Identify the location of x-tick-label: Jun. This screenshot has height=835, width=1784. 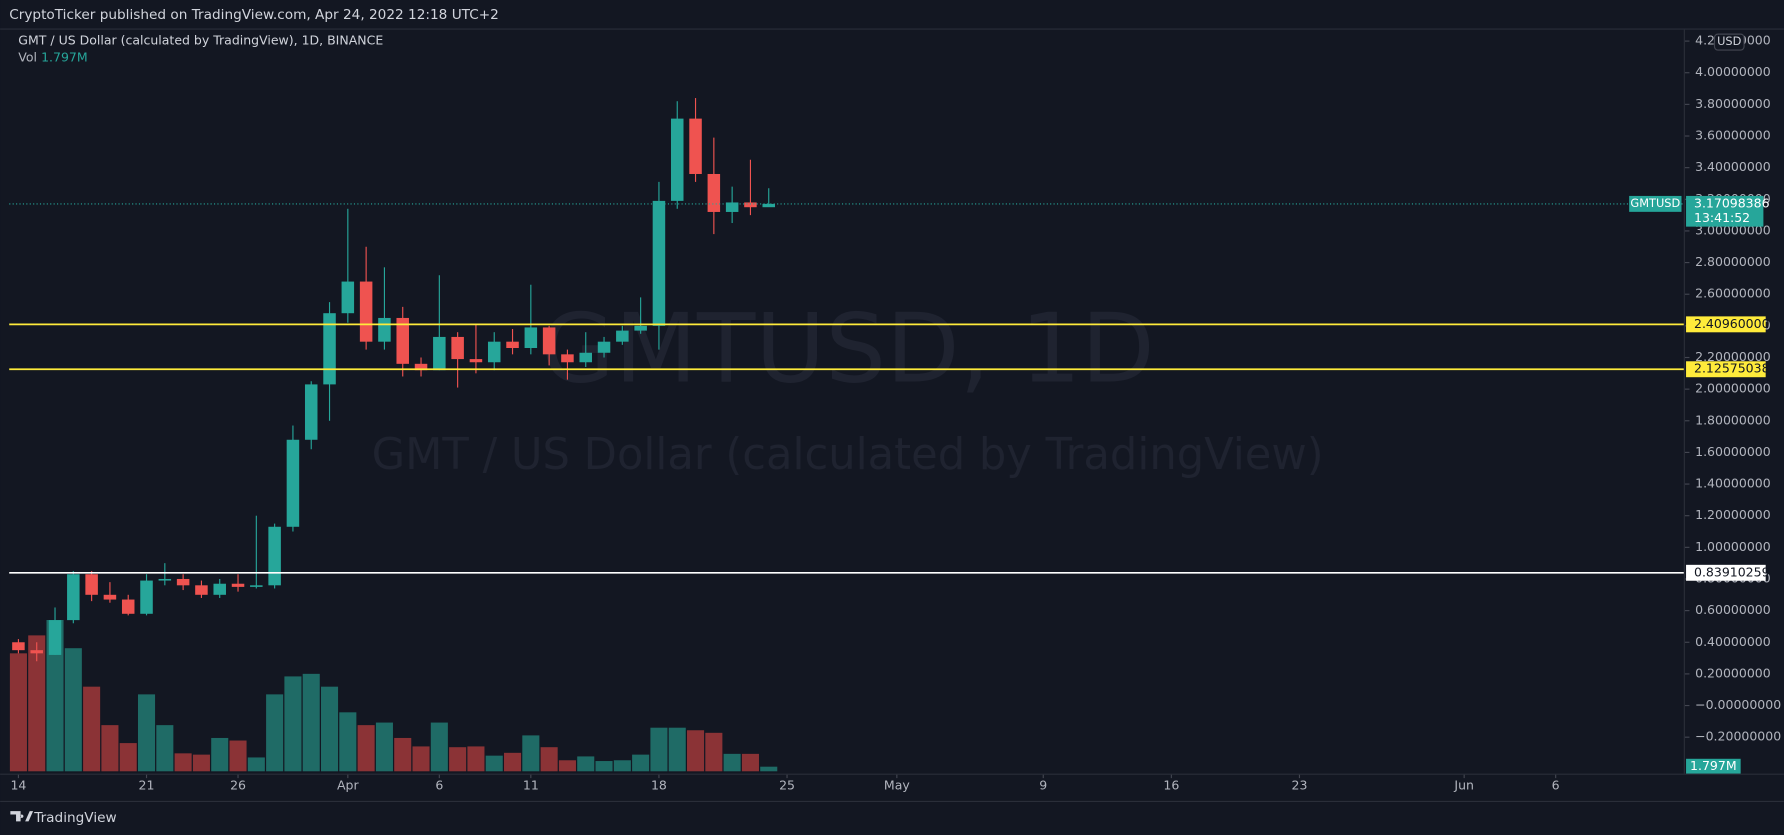
(1463, 785).